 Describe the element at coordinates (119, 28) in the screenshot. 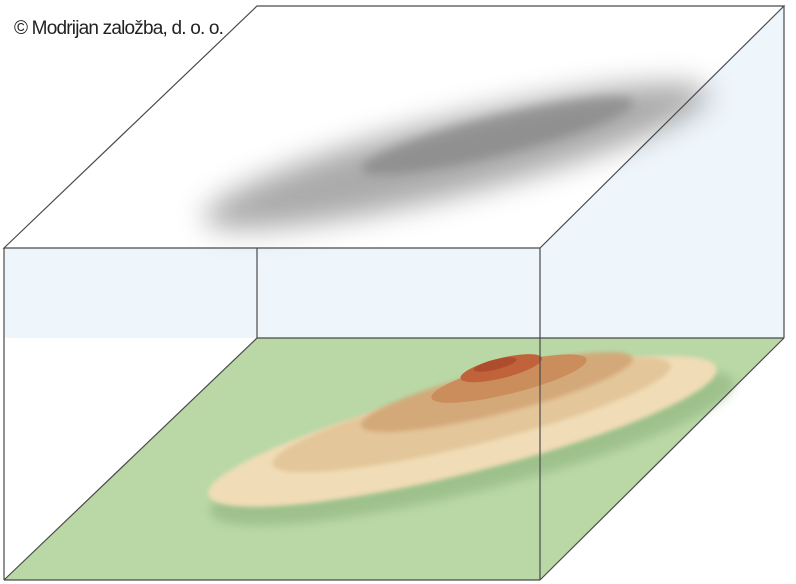

I see `copyright-notice: © Modrijan založba, d. o. o.` at that location.